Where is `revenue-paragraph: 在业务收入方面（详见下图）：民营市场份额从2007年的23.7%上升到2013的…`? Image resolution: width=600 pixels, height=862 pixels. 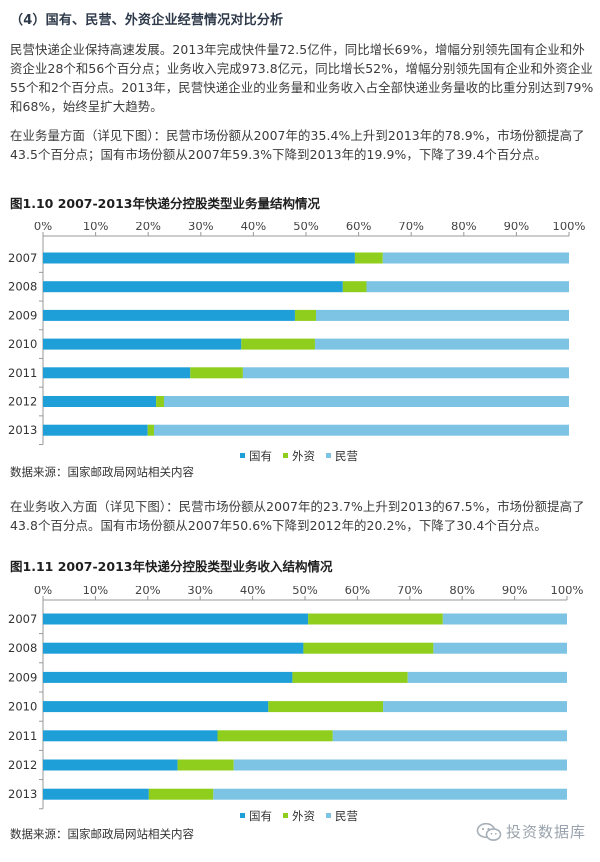
revenue-paragraph: 在业务收入方面（详见下图）：民营市场份额从2007年的23.7%上升到2013的… is located at coordinates (302, 516).